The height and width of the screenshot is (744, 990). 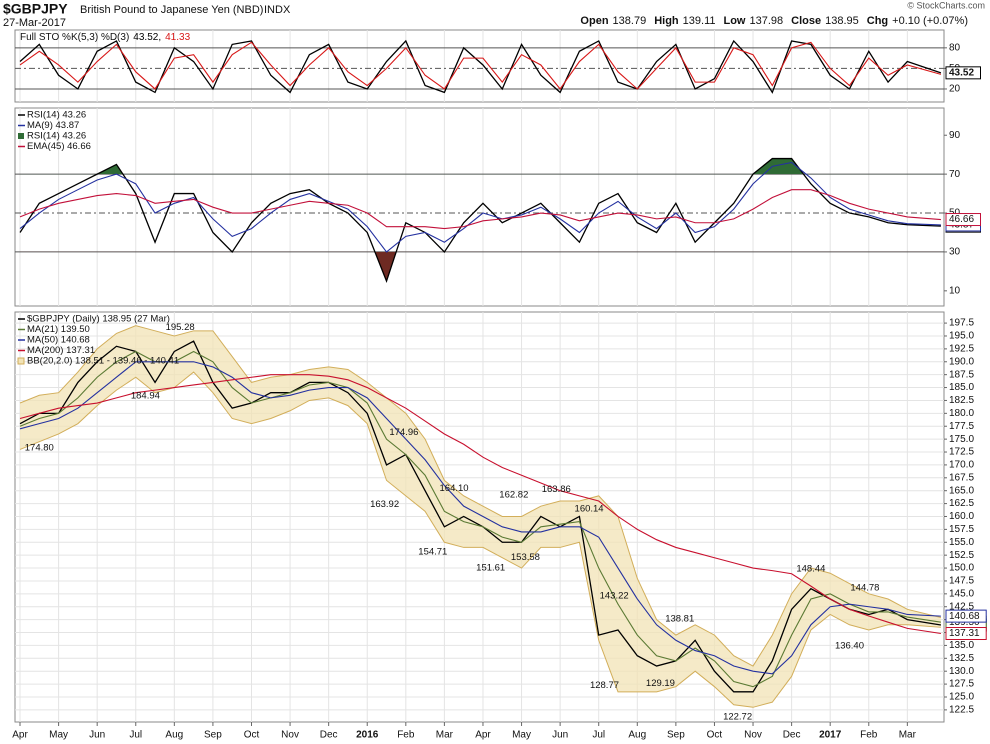 I want to click on y-tick-label: 90, so click(x=955, y=135).